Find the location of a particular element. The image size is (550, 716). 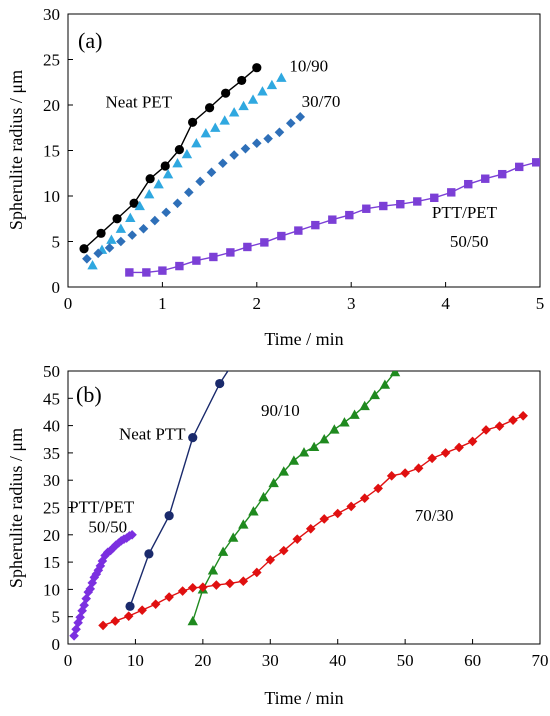

y-tick-label: 50 is located at coordinates (51, 371).